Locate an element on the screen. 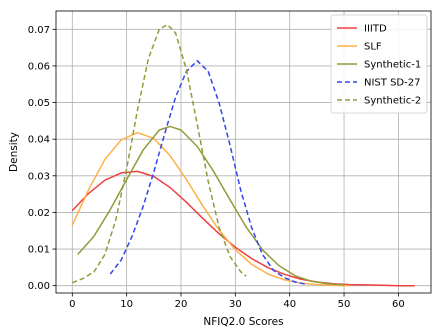 The width and height of the screenshot is (436, 328). legend-box is located at coordinates (379, 64).